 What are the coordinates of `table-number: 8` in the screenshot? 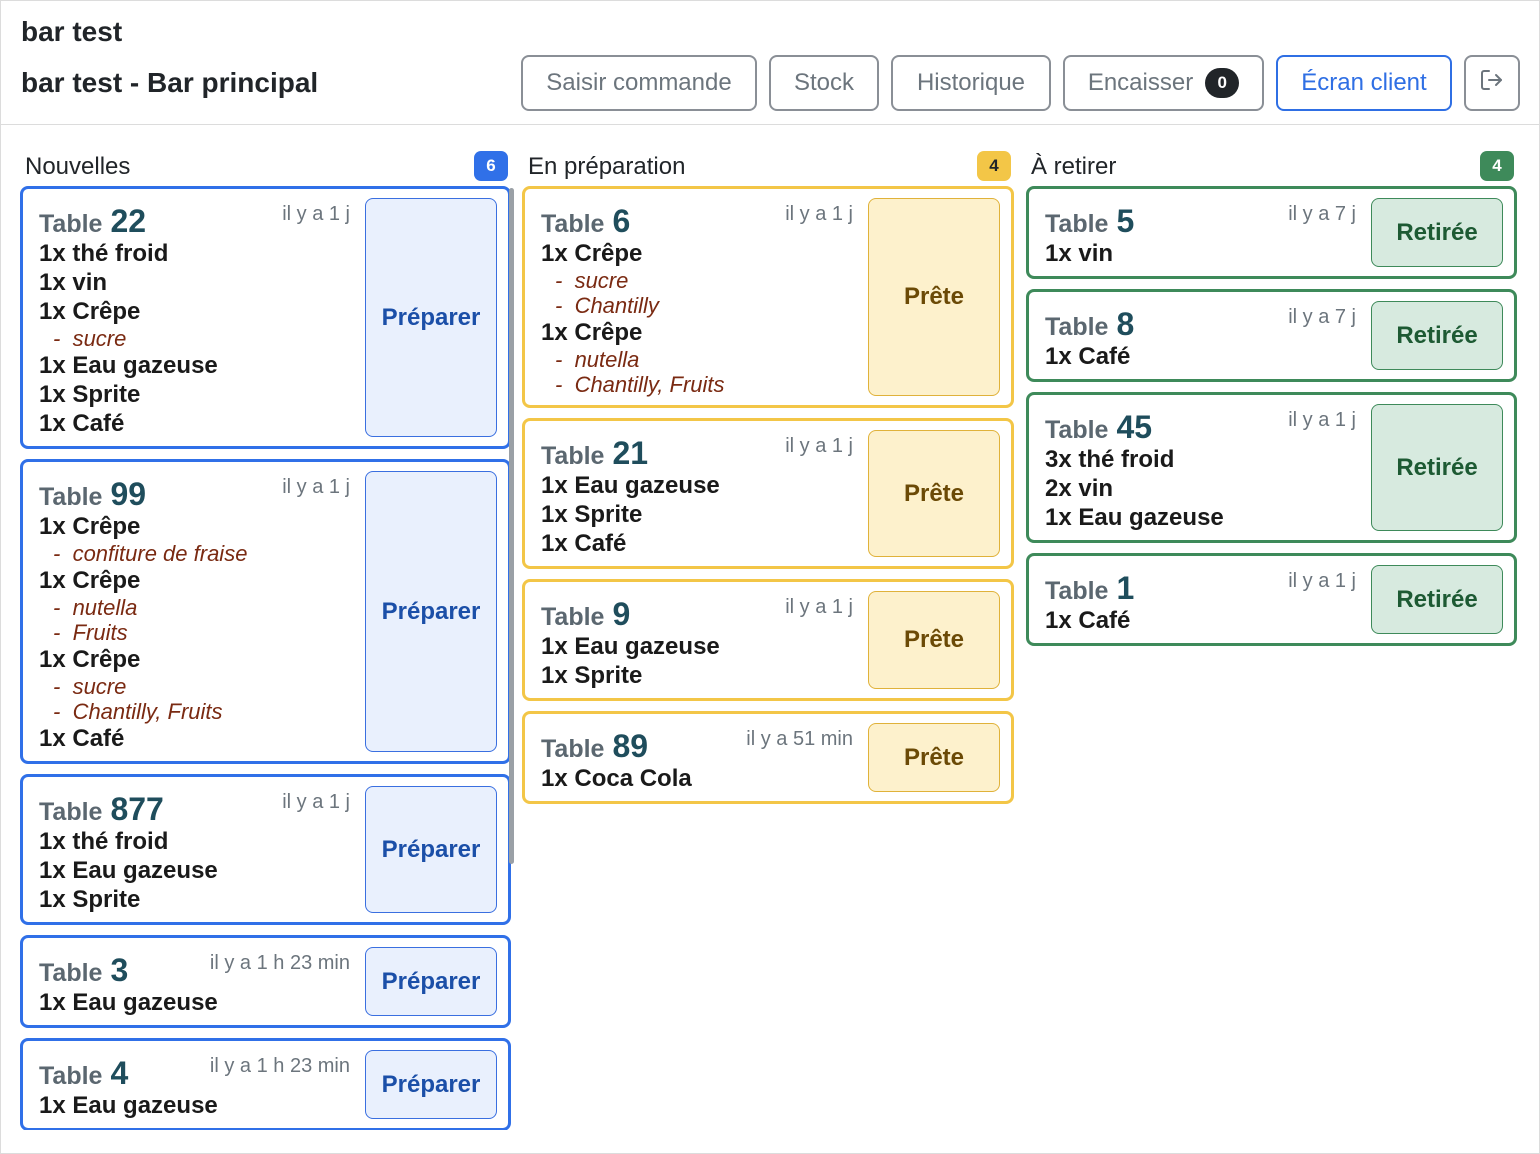 It's located at (1125, 324).